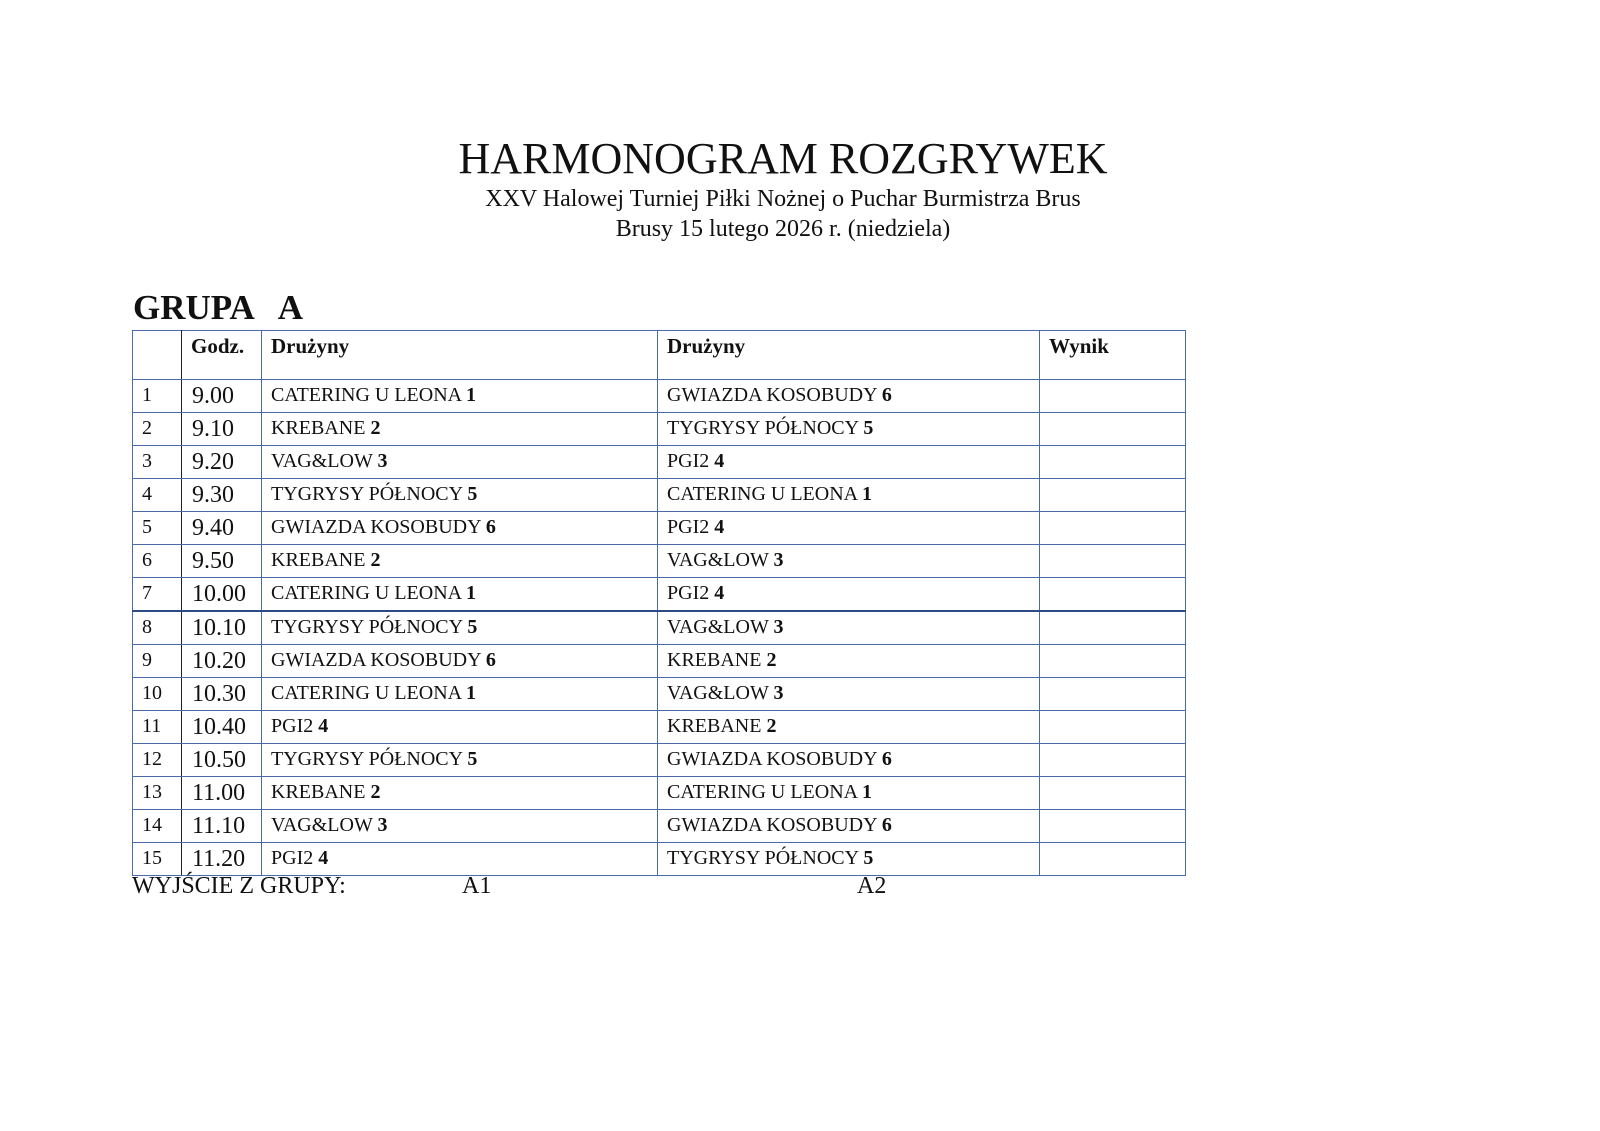  What do you see at coordinates (375, 428) in the screenshot?
I see `home-team-number: 2` at bounding box center [375, 428].